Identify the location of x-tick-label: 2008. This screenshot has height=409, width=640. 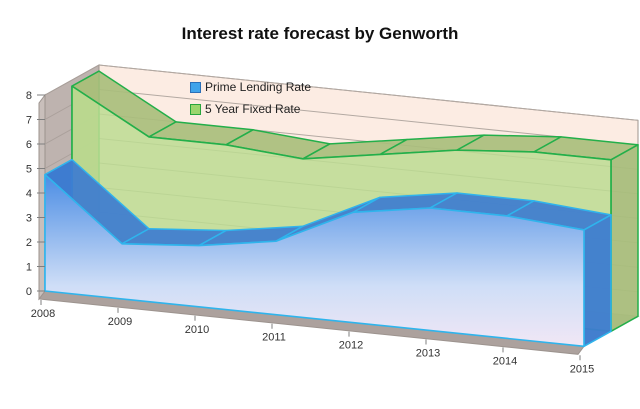
(43, 314).